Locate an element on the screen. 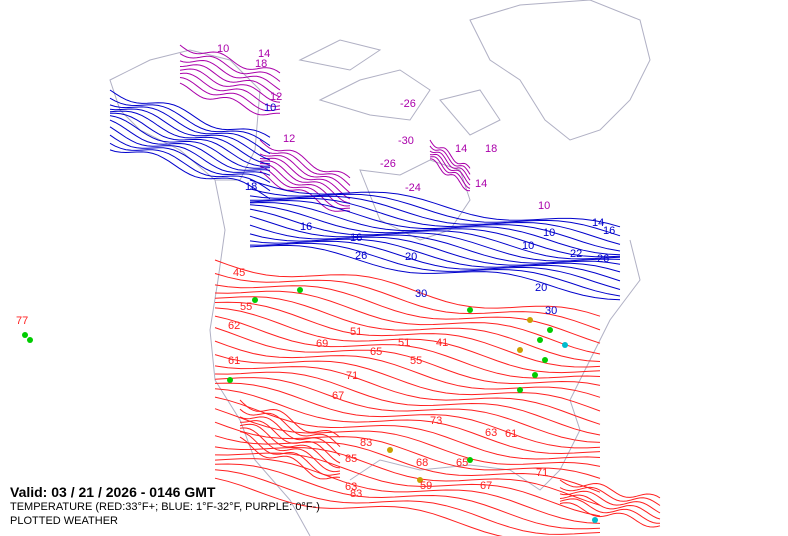 This screenshot has width=788, height=536. weather-legend: PLOTTED WEATHER is located at coordinates (64, 521).